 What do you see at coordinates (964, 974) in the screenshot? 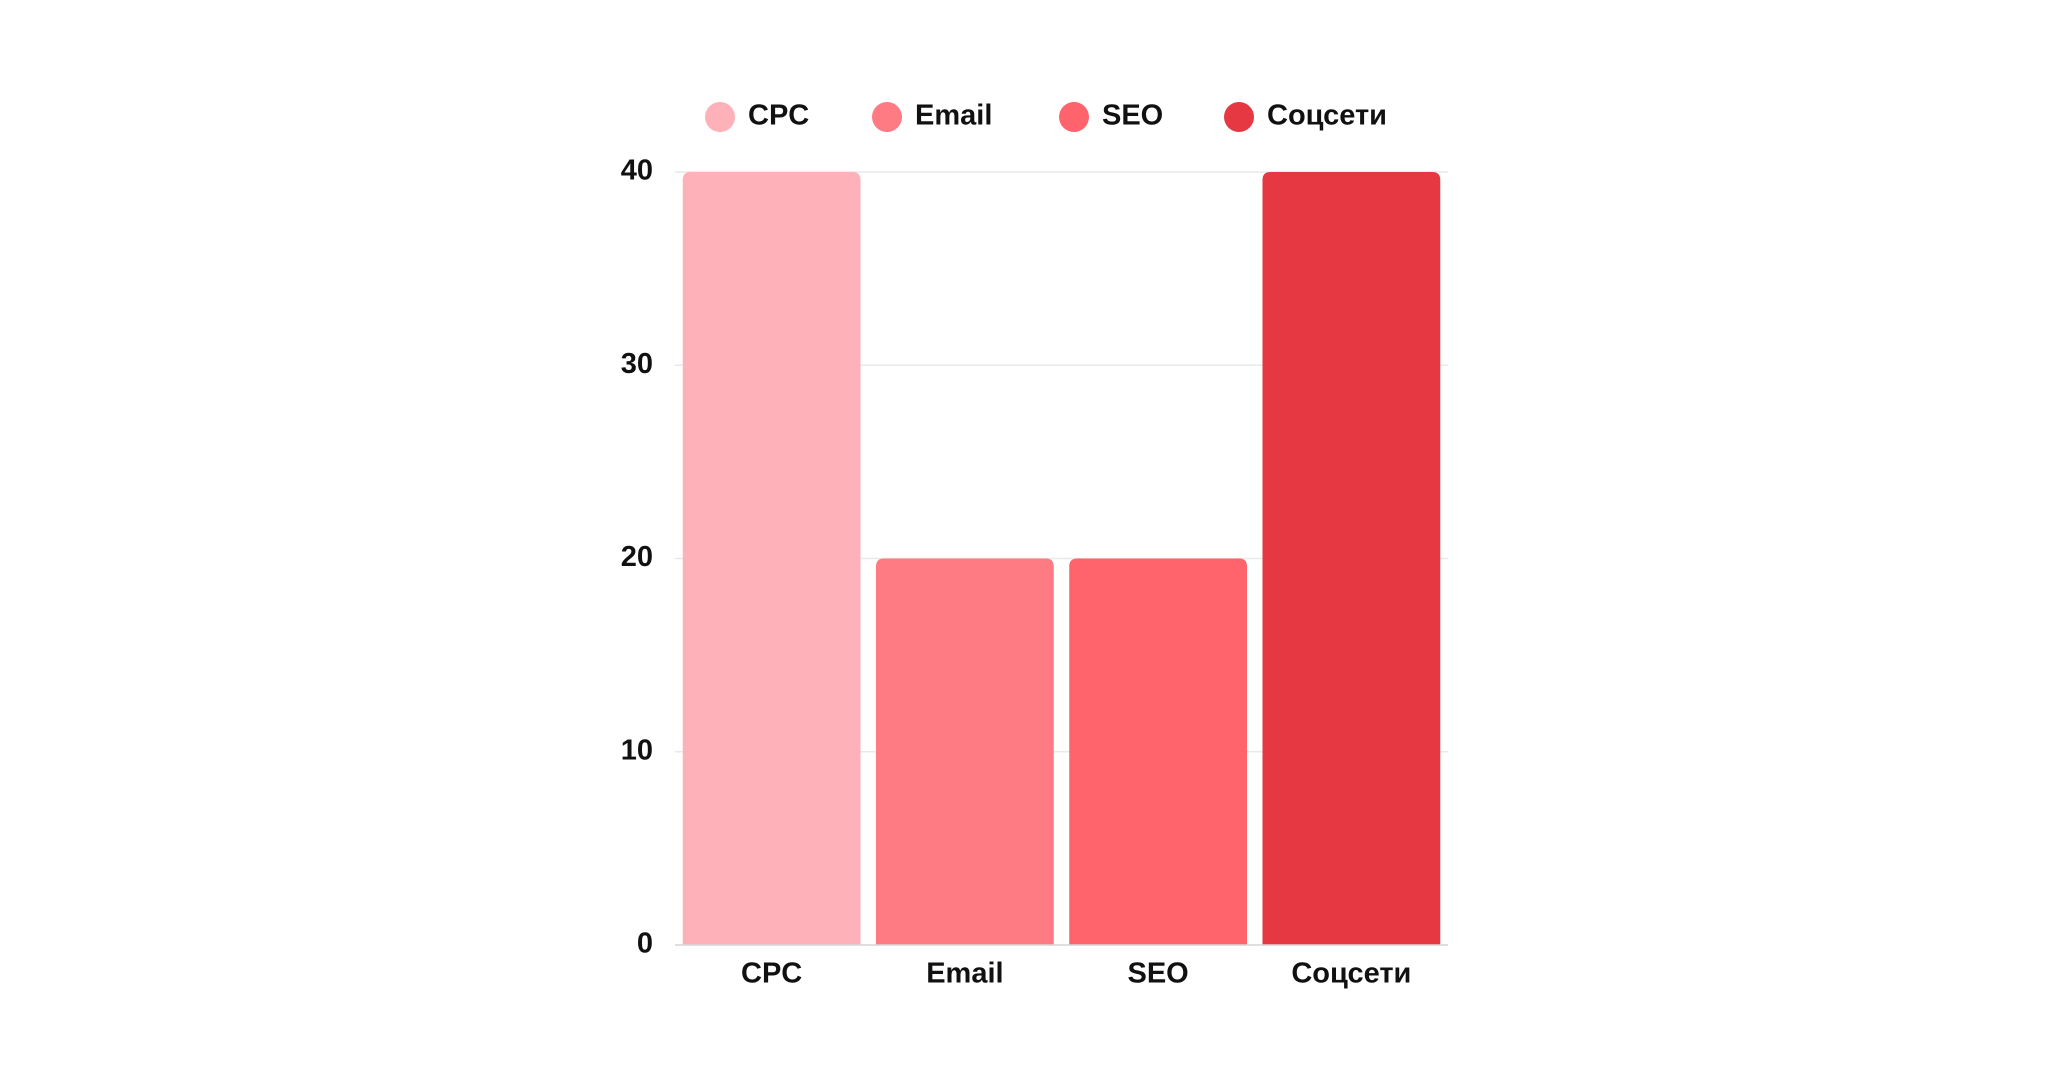
I see `x-tick-label: Email` at bounding box center [964, 974].